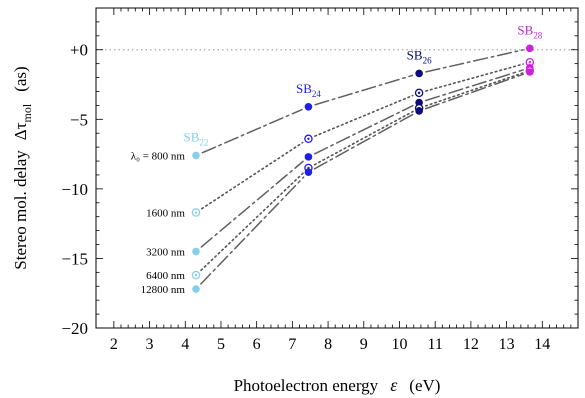 The height and width of the screenshot is (398, 585). Describe the element at coordinates (74, 258) in the screenshot. I see `y-tick-label: −15` at that location.